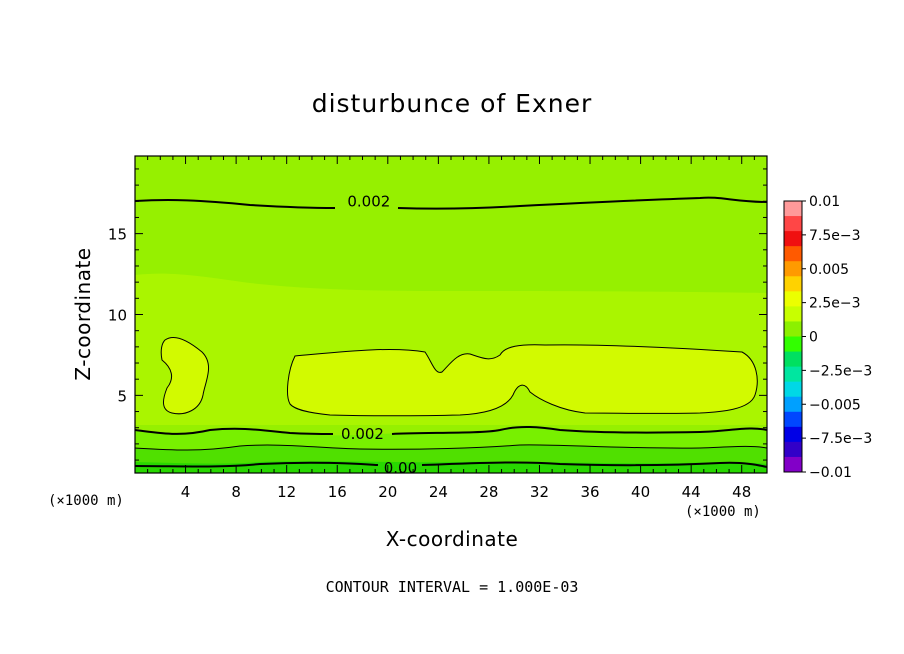  What do you see at coordinates (337, 492) in the screenshot?
I see `x-tick-label: 16` at bounding box center [337, 492].